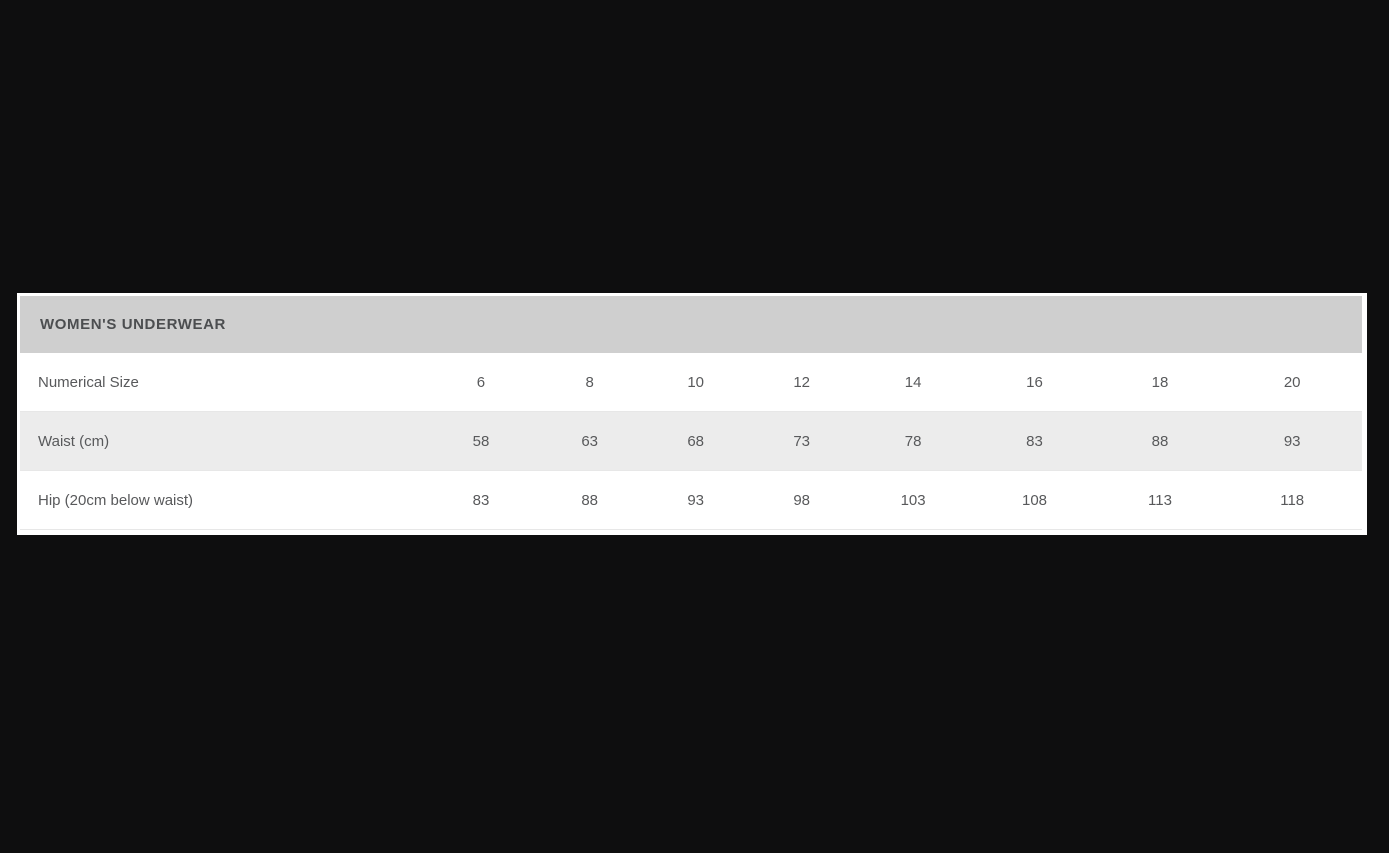  What do you see at coordinates (691, 324) in the screenshot?
I see `size-chart-header: WOMEN'S UNDERWEAR` at bounding box center [691, 324].